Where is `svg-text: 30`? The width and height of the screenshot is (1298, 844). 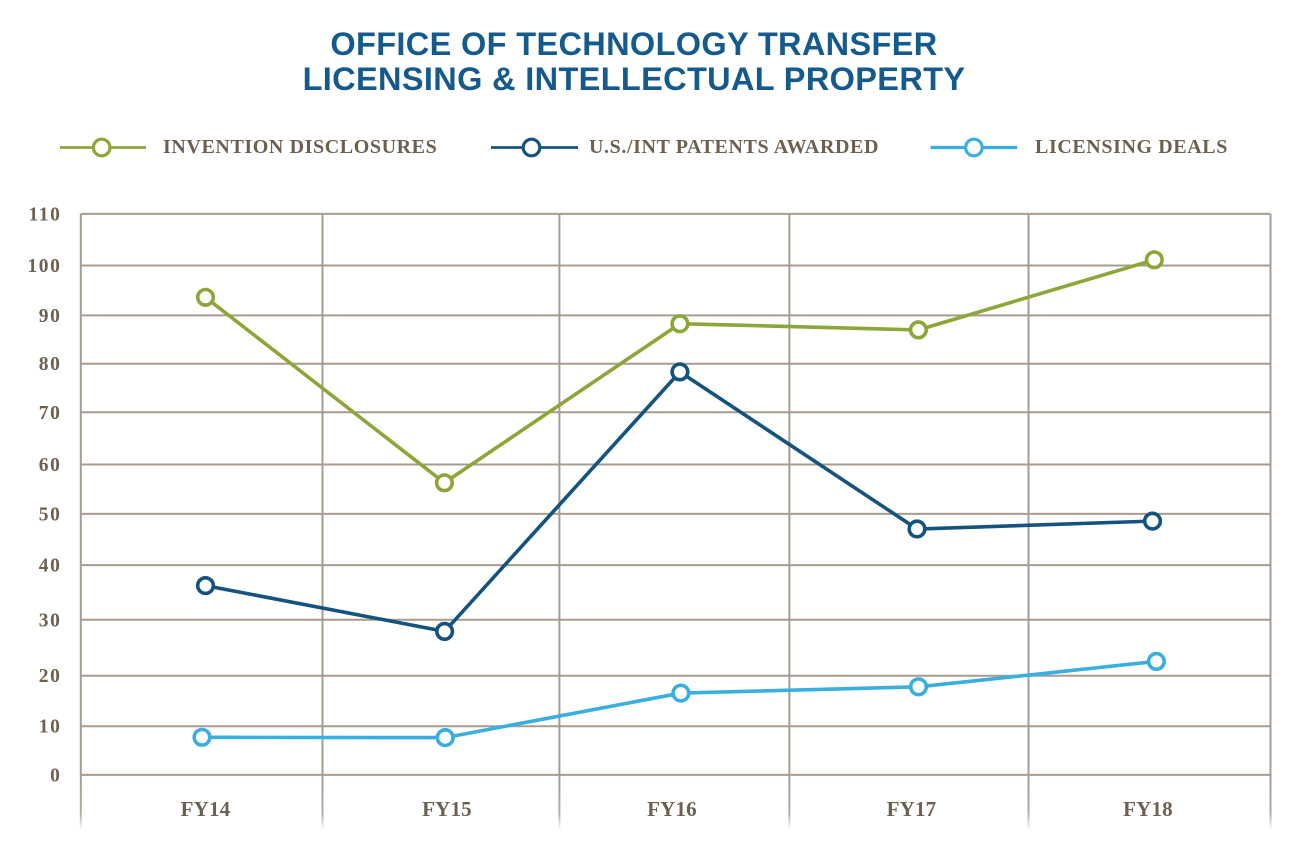
svg-text: 30 is located at coordinates (50, 620).